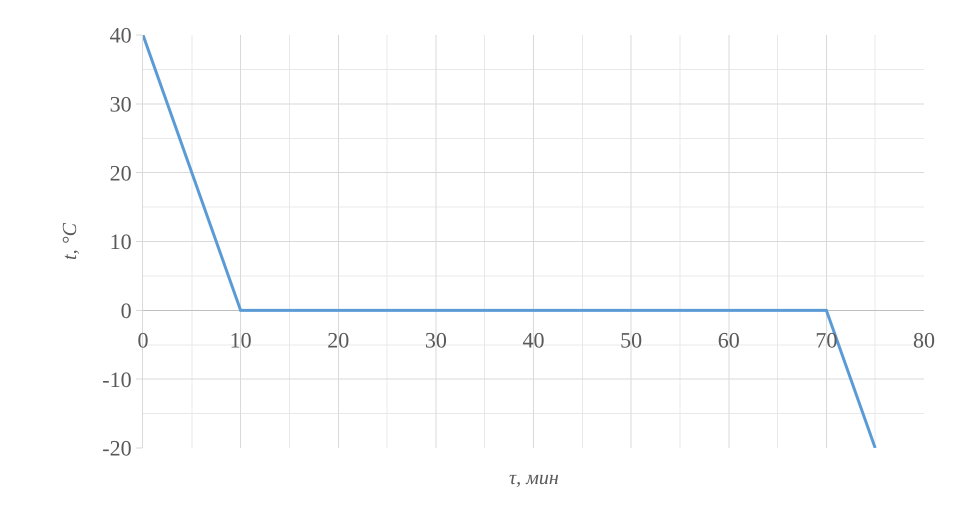  Describe the element at coordinates (534, 478) in the screenshot. I see `x-axis-title: τ, мин` at that location.